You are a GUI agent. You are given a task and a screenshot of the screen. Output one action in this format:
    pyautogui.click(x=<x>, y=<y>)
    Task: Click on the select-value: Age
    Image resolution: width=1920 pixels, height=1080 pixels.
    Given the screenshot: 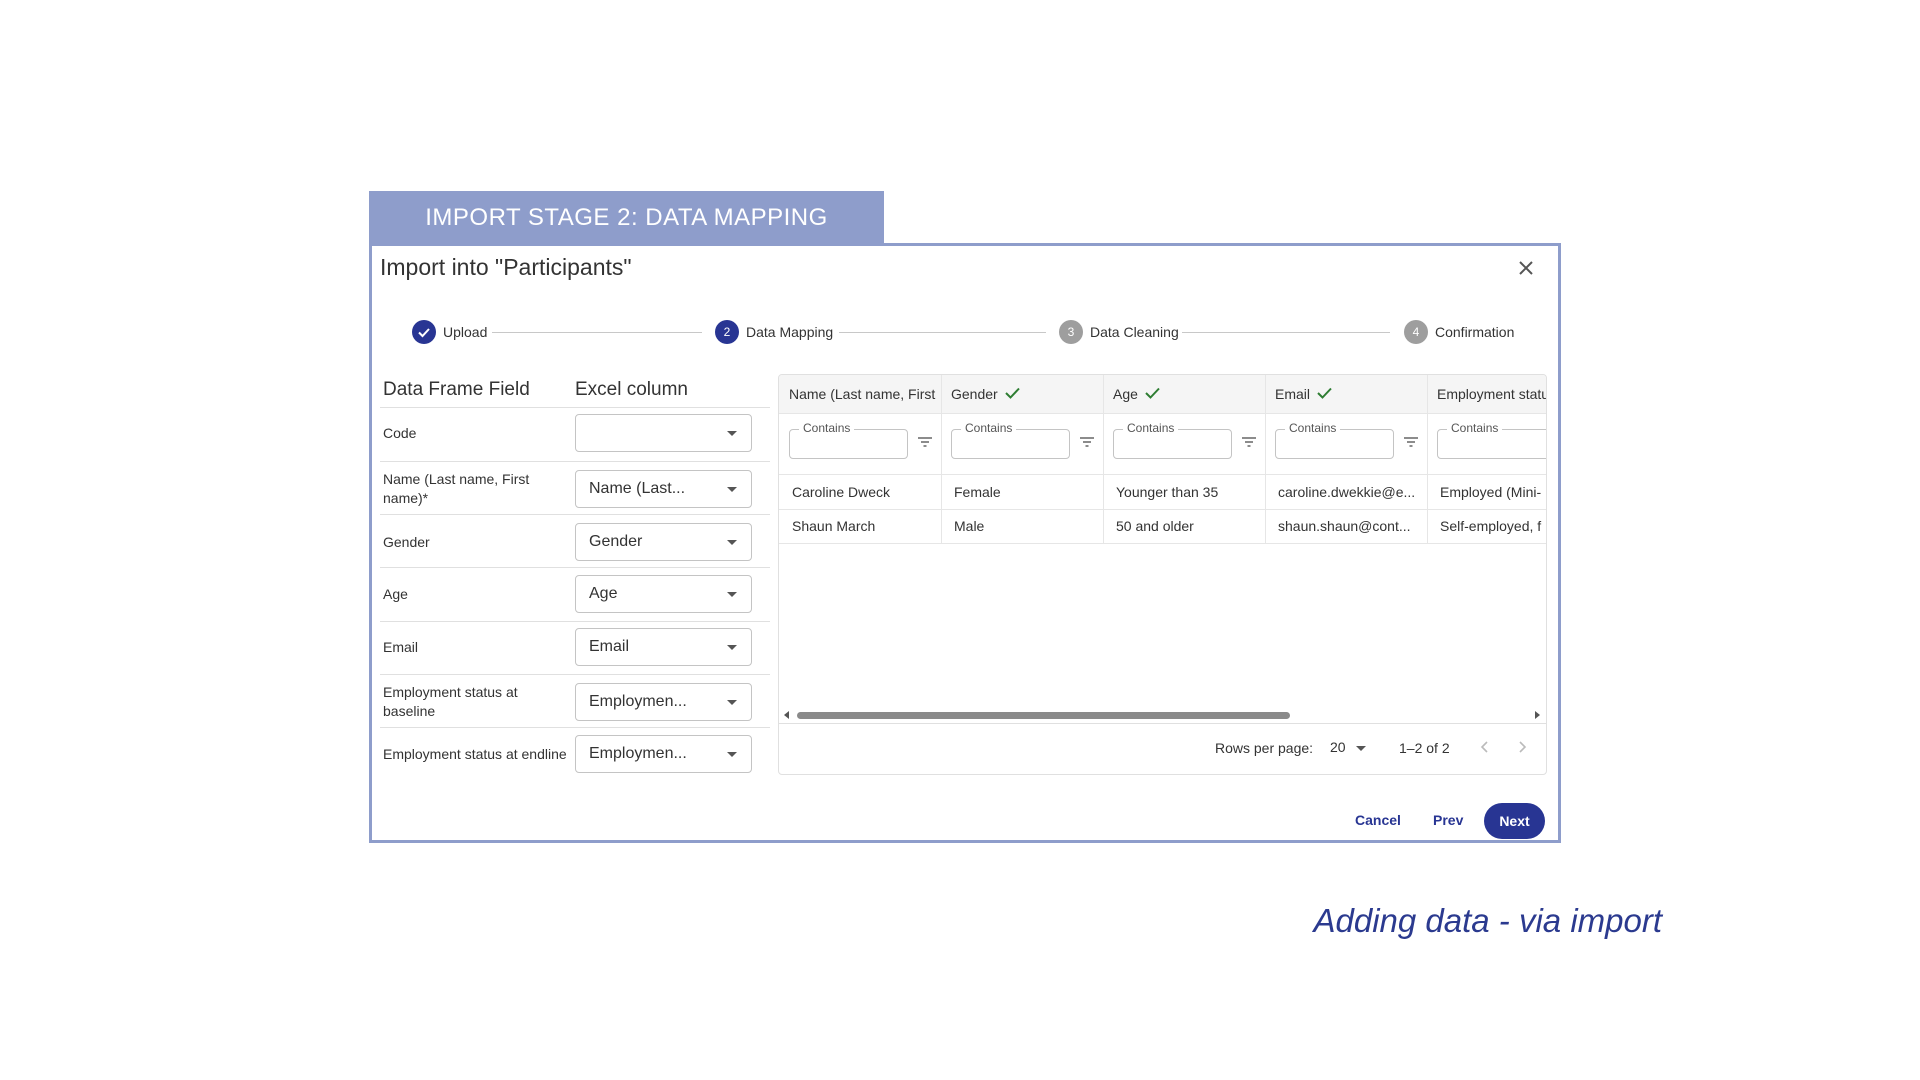 What is the action you would take?
    pyautogui.click(x=603, y=593)
    